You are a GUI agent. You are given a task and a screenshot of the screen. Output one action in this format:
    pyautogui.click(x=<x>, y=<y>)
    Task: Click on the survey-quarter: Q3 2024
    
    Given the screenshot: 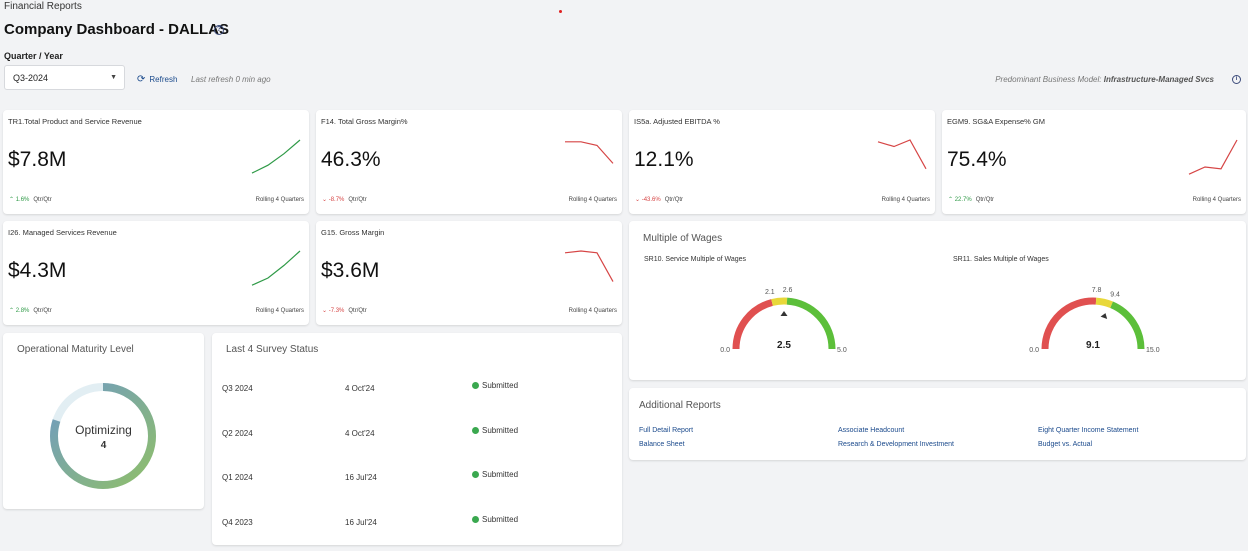 What is the action you would take?
    pyautogui.click(x=237, y=388)
    